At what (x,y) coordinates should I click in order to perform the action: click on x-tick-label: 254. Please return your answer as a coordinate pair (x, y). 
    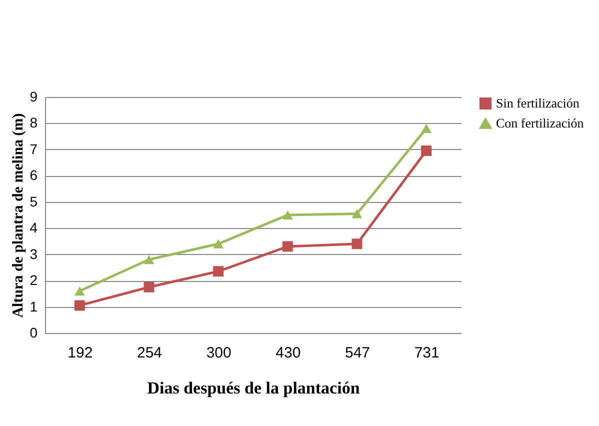
    Looking at the image, I should click on (149, 353).